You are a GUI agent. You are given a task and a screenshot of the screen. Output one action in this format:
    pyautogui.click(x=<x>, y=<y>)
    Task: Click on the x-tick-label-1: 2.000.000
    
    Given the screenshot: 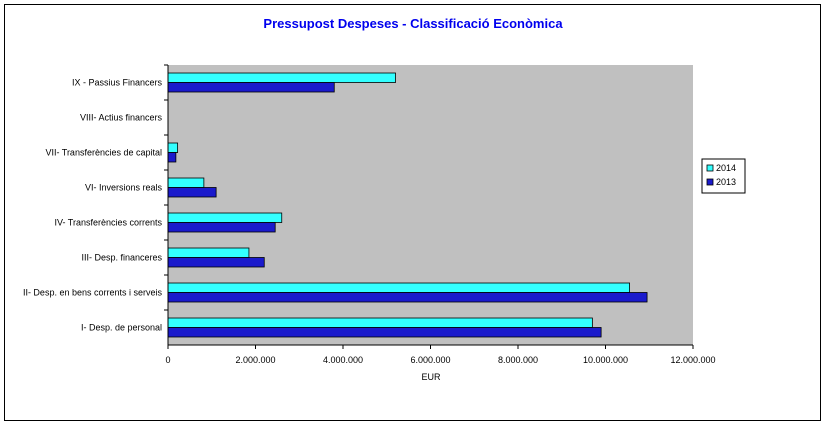 What is the action you would take?
    pyautogui.click(x=255, y=360)
    